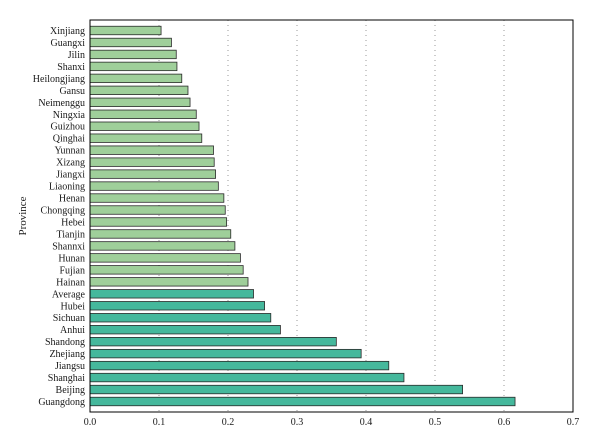  What do you see at coordinates (70, 163) in the screenshot?
I see `category-label: Xizang` at bounding box center [70, 163].